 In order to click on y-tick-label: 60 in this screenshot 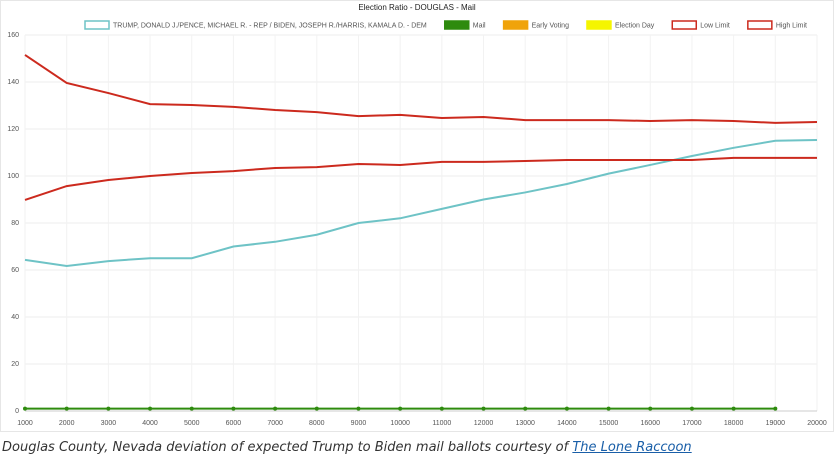, I will do `click(15, 270)`.